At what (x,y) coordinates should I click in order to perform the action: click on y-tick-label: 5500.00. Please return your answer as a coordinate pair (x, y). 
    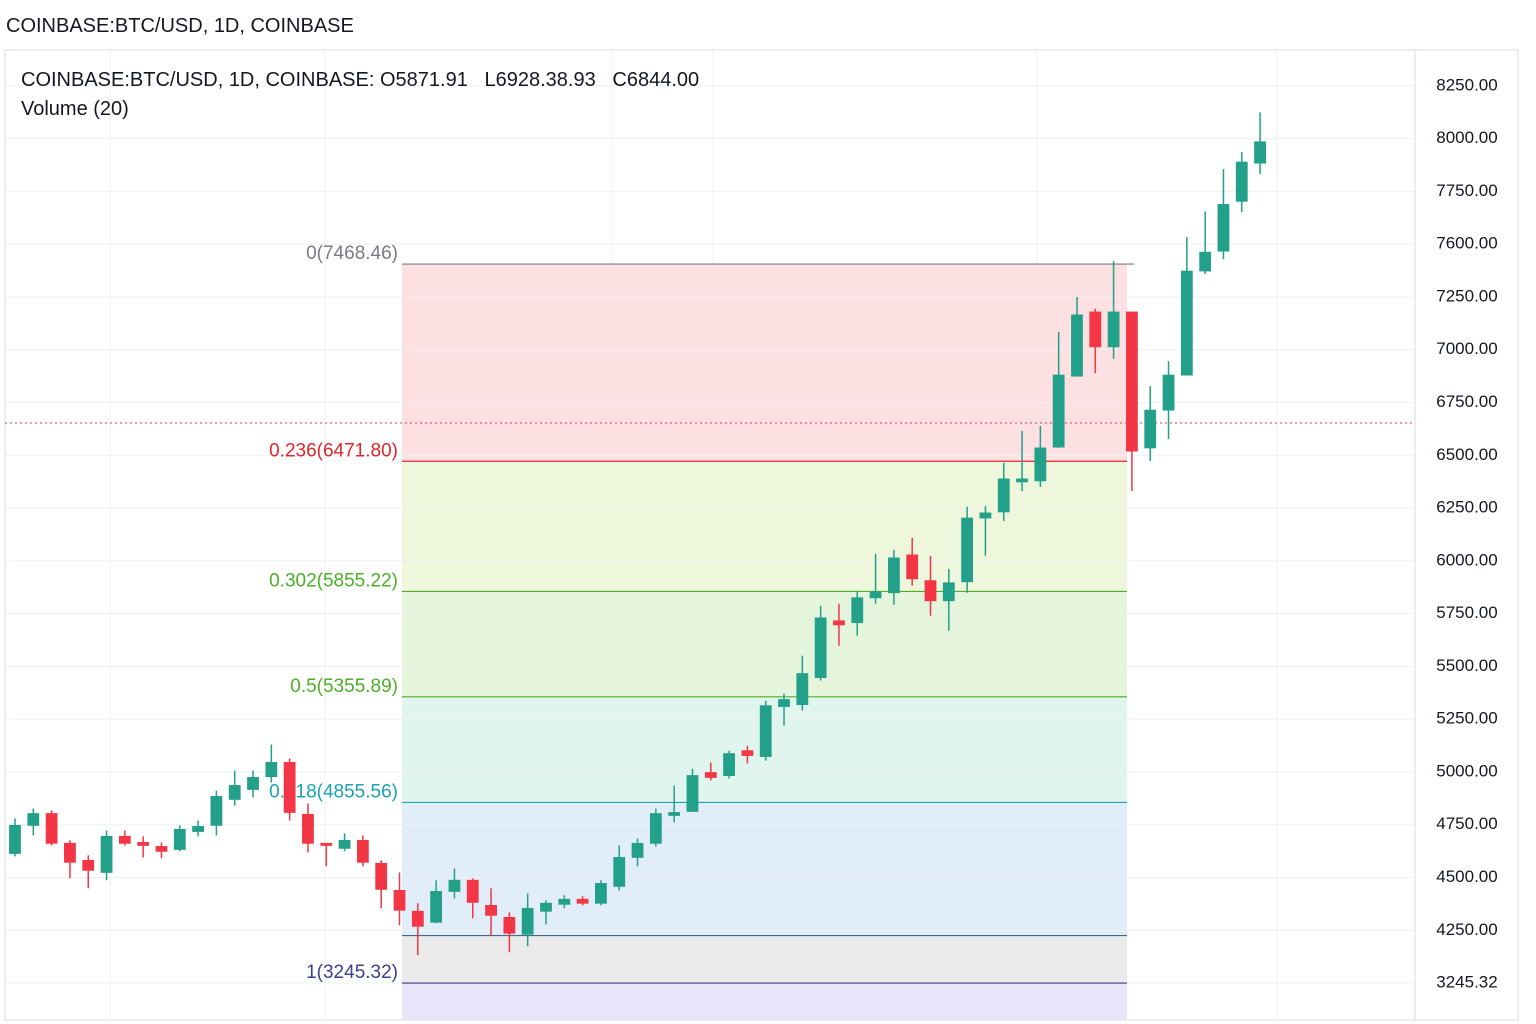
    Looking at the image, I should click on (1466, 665).